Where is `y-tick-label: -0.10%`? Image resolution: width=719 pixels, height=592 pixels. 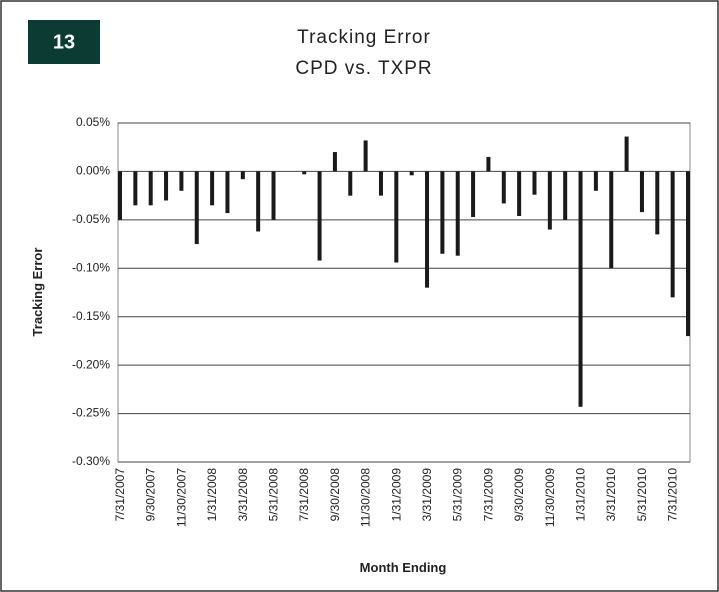 y-tick-label: -0.10% is located at coordinates (91, 267).